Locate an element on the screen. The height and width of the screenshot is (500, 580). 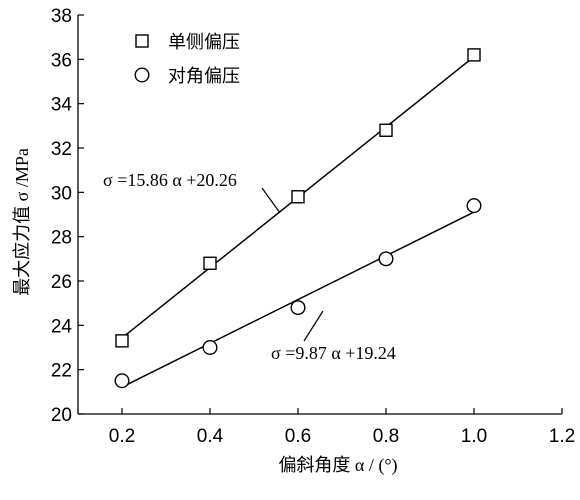
legend-label: 单侧偏压 is located at coordinates (204, 42).